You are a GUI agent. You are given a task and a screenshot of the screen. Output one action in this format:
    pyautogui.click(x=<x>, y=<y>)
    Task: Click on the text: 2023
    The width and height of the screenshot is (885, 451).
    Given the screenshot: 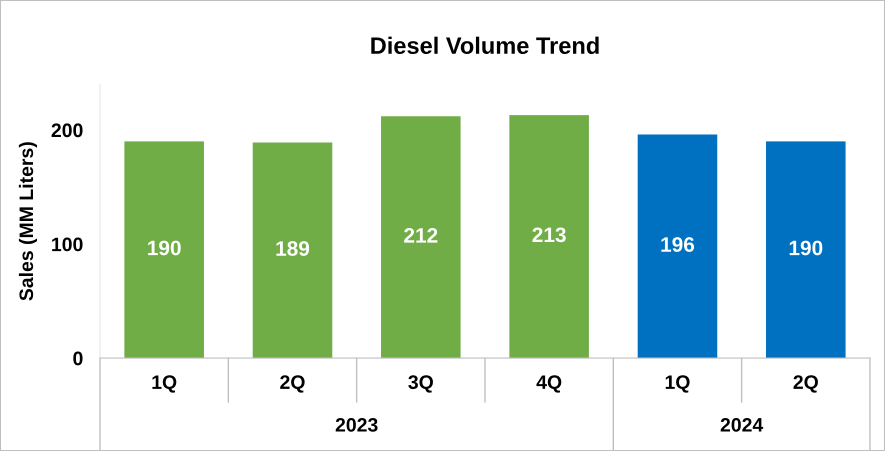 What is the action you would take?
    pyautogui.click(x=357, y=425)
    